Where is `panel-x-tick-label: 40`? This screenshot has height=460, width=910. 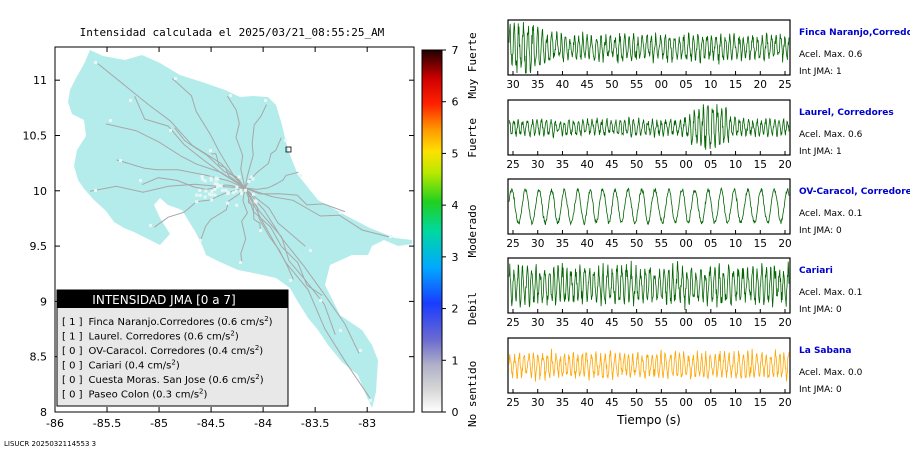
panel-x-tick-label: 40 is located at coordinates (562, 85).